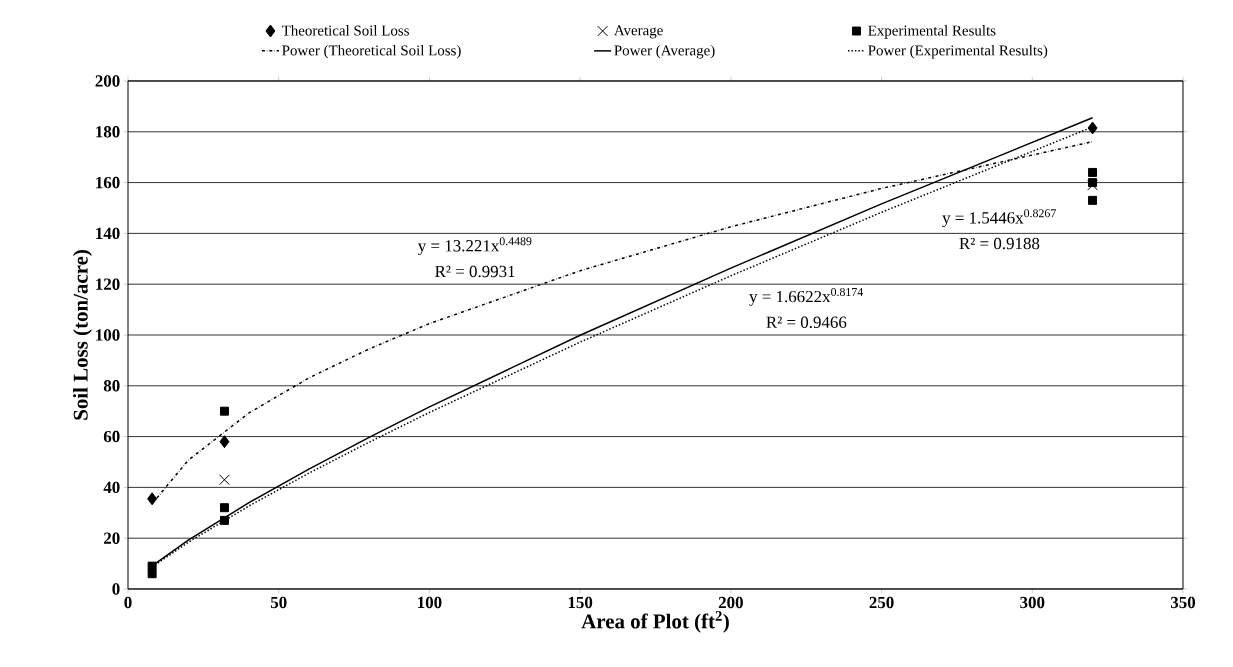  I want to click on y-tick-label: 100, so click(108, 335).